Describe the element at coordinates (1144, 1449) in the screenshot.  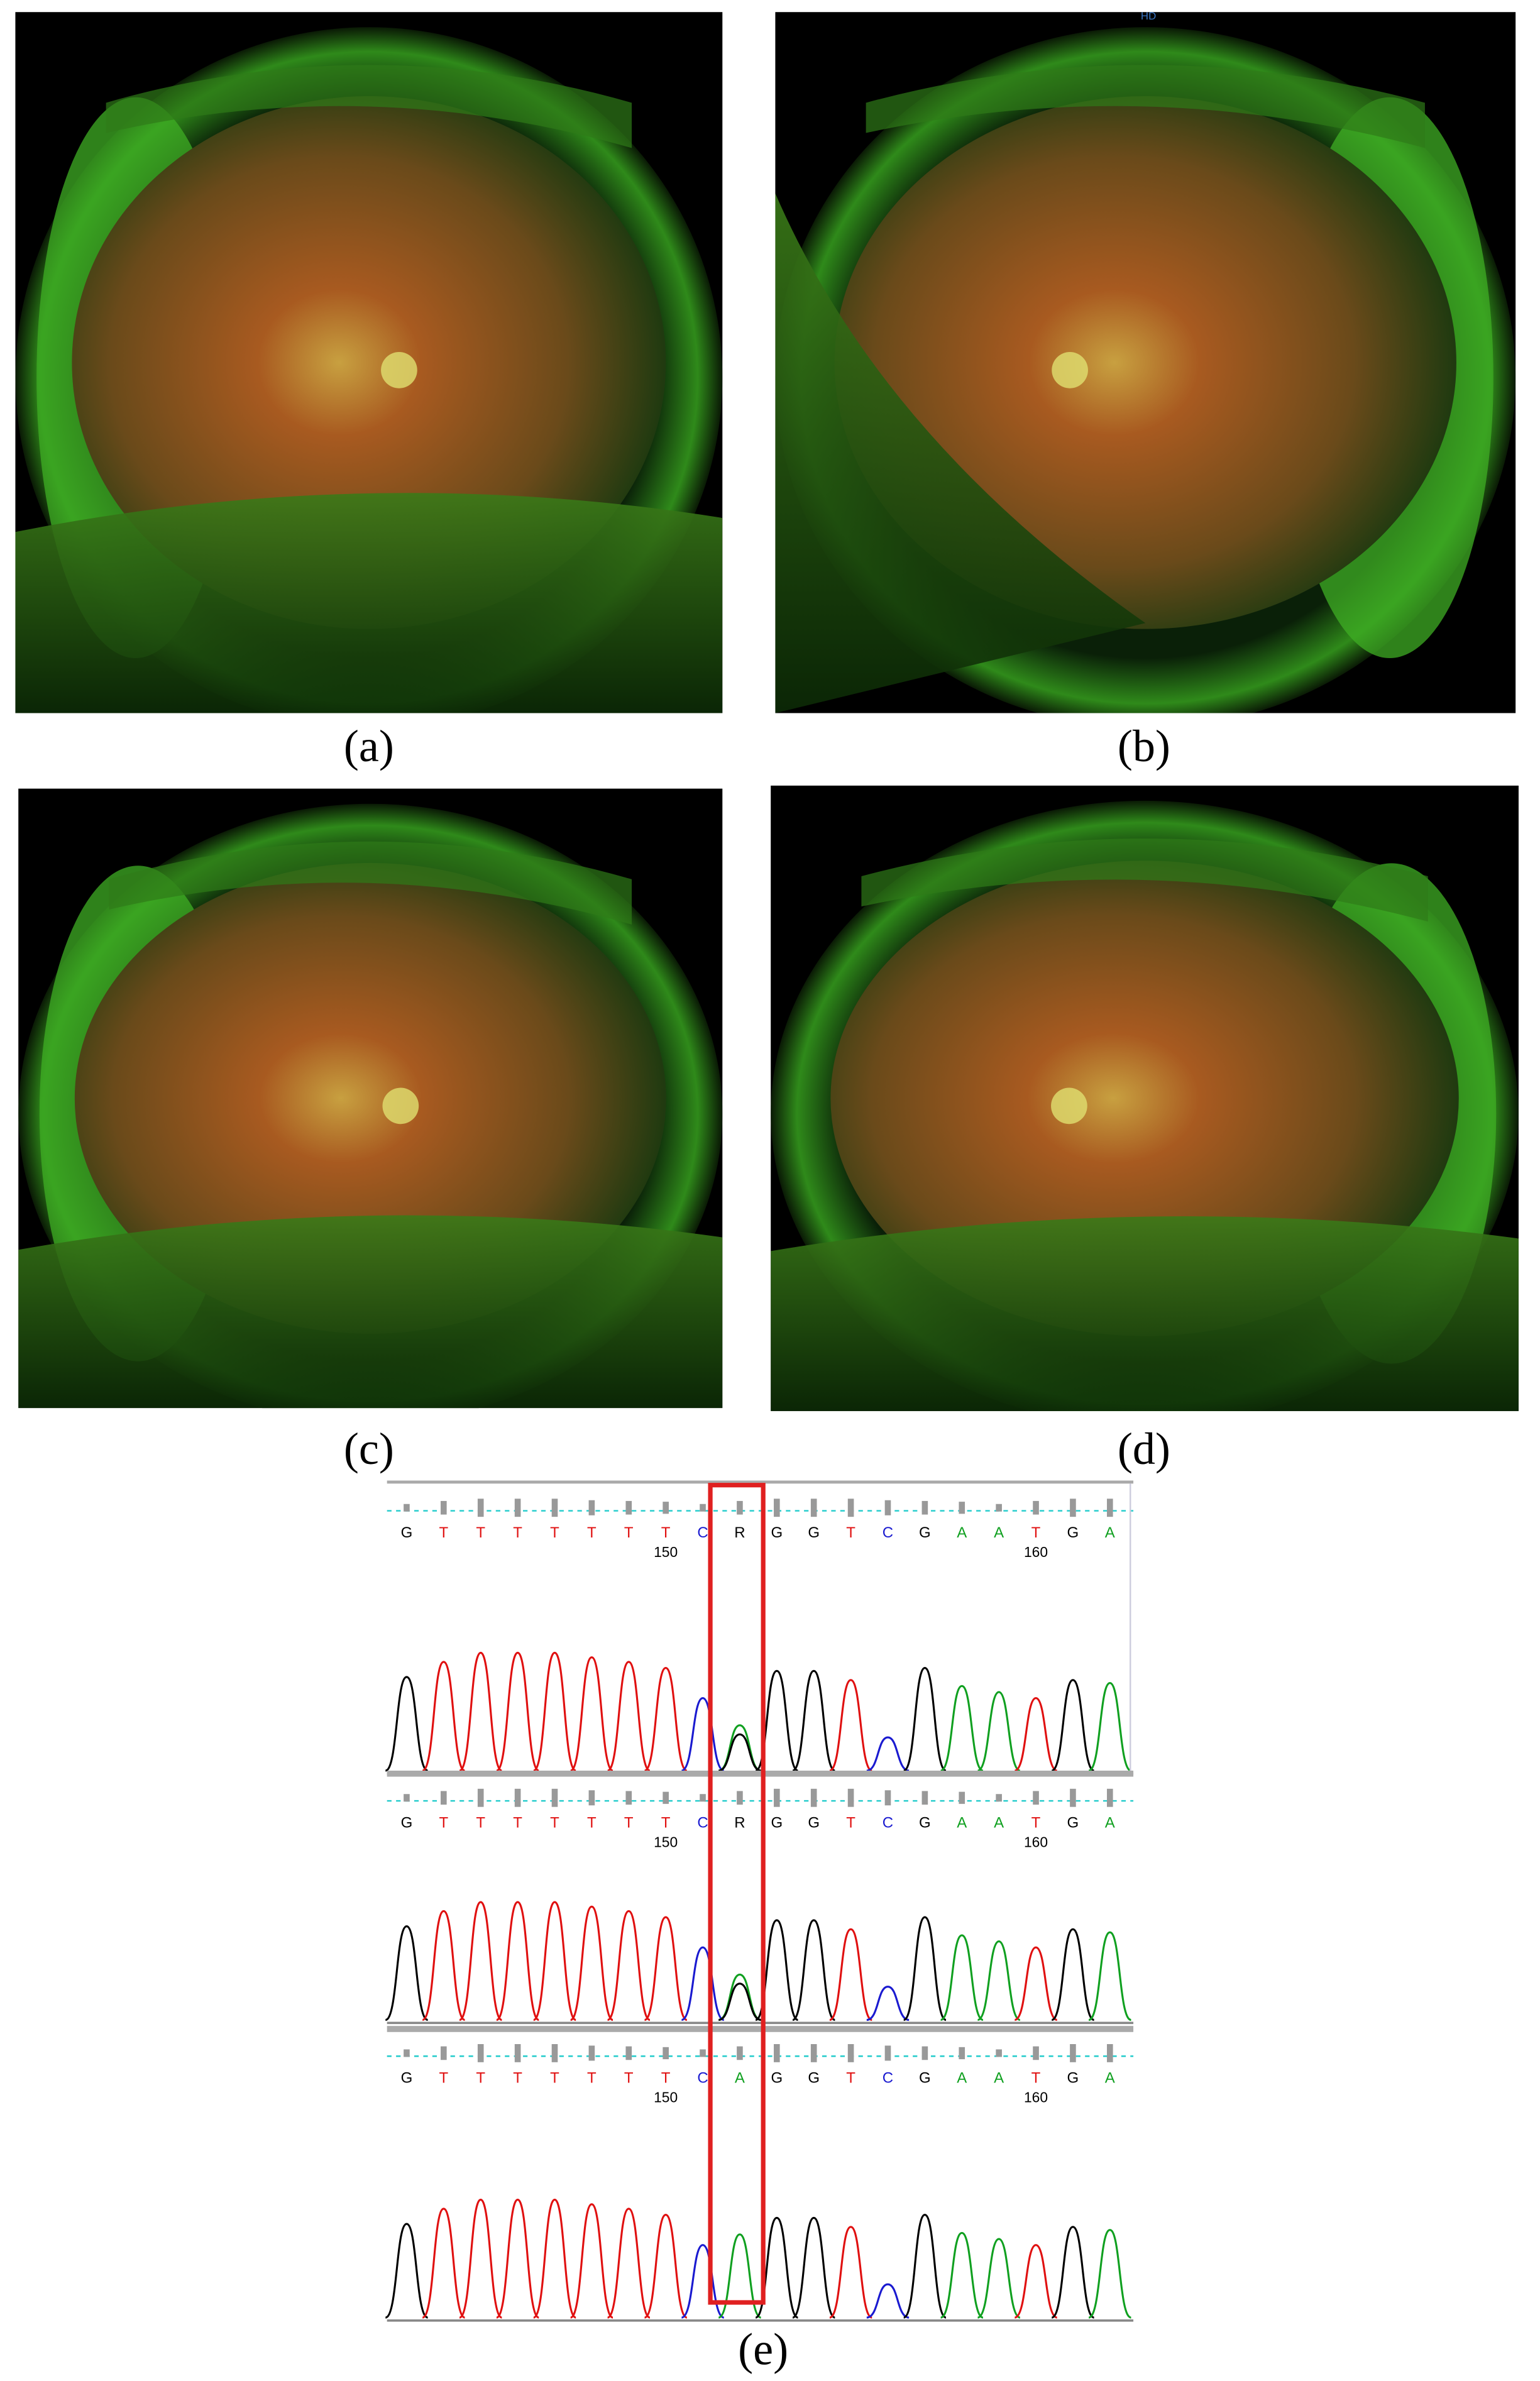
I see `panel-label: (d)` at that location.